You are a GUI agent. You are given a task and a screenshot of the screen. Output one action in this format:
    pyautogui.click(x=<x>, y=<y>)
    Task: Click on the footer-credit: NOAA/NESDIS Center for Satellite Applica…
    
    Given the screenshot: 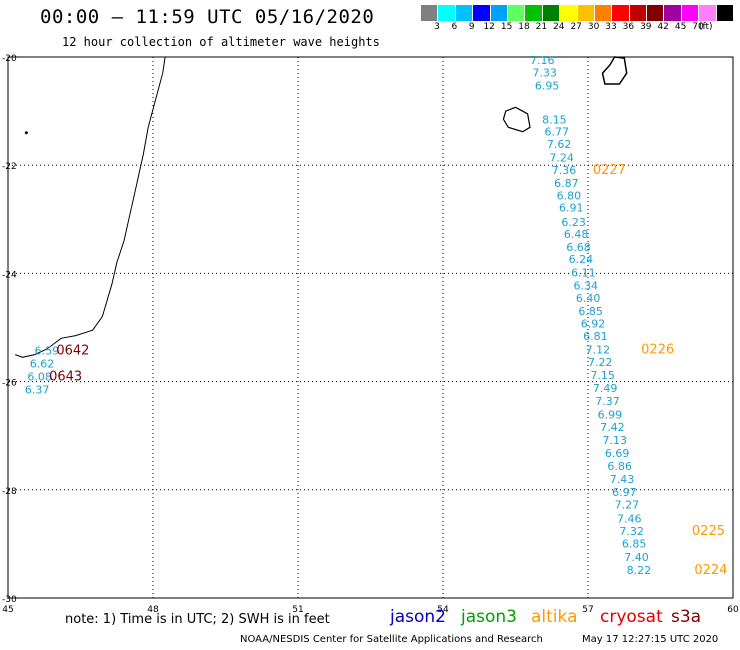 What is the action you would take?
    pyautogui.click(x=391, y=639)
    